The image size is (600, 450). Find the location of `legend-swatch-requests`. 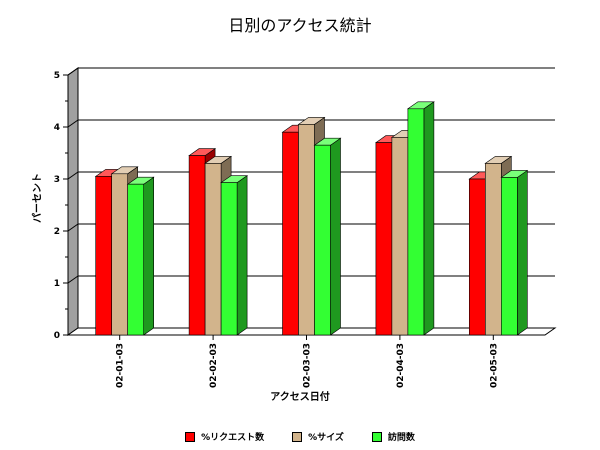

legend-swatch-requests is located at coordinates (190, 436).